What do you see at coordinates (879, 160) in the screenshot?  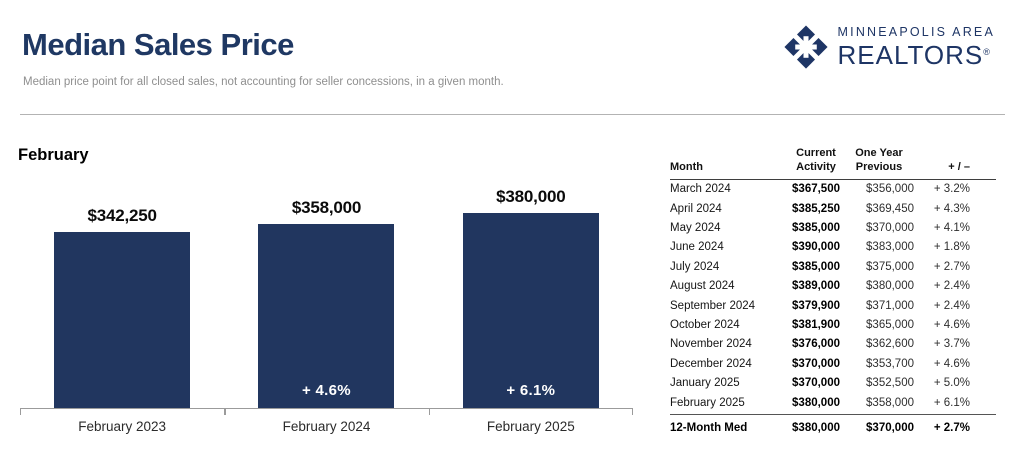 I see `column-header-previous: One Year Previous` at bounding box center [879, 160].